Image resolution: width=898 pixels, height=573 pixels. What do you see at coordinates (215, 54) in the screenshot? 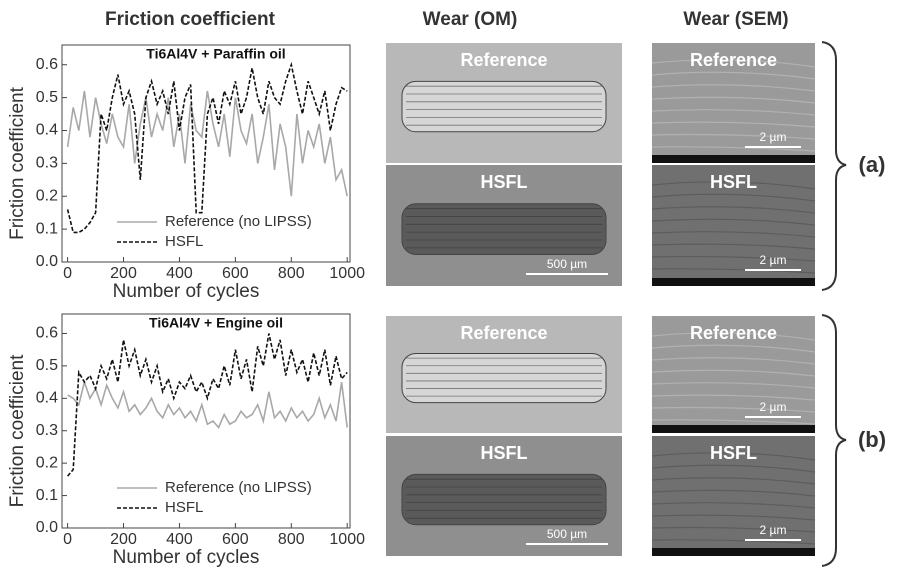
I see `chart-title: Ti6Al4V + Paraffin oil` at bounding box center [215, 54].